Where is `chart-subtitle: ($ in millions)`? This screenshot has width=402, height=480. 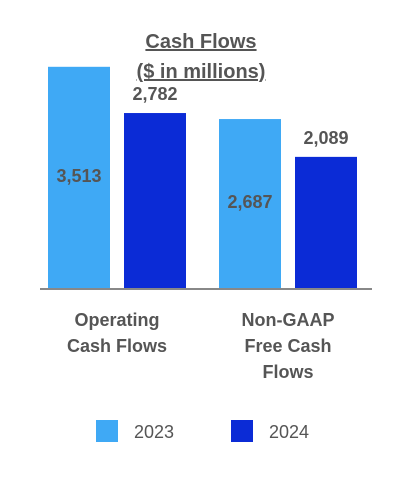 chart-subtitle: ($ in millions) is located at coordinates (201, 72).